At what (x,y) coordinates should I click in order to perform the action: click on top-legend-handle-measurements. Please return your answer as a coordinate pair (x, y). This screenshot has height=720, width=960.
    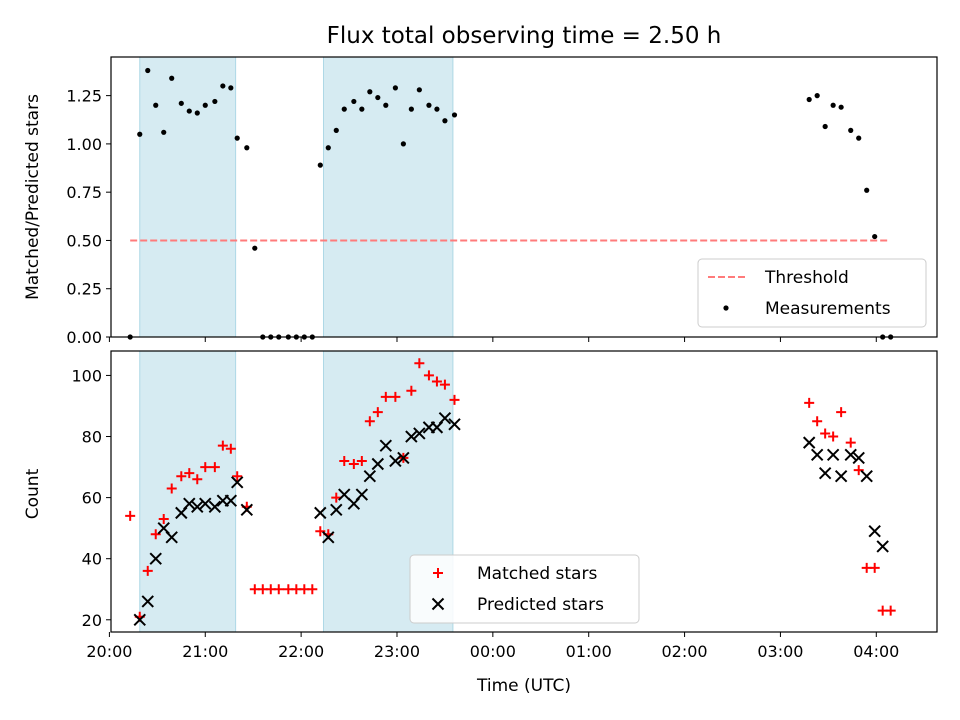
    Looking at the image, I should click on (726, 308).